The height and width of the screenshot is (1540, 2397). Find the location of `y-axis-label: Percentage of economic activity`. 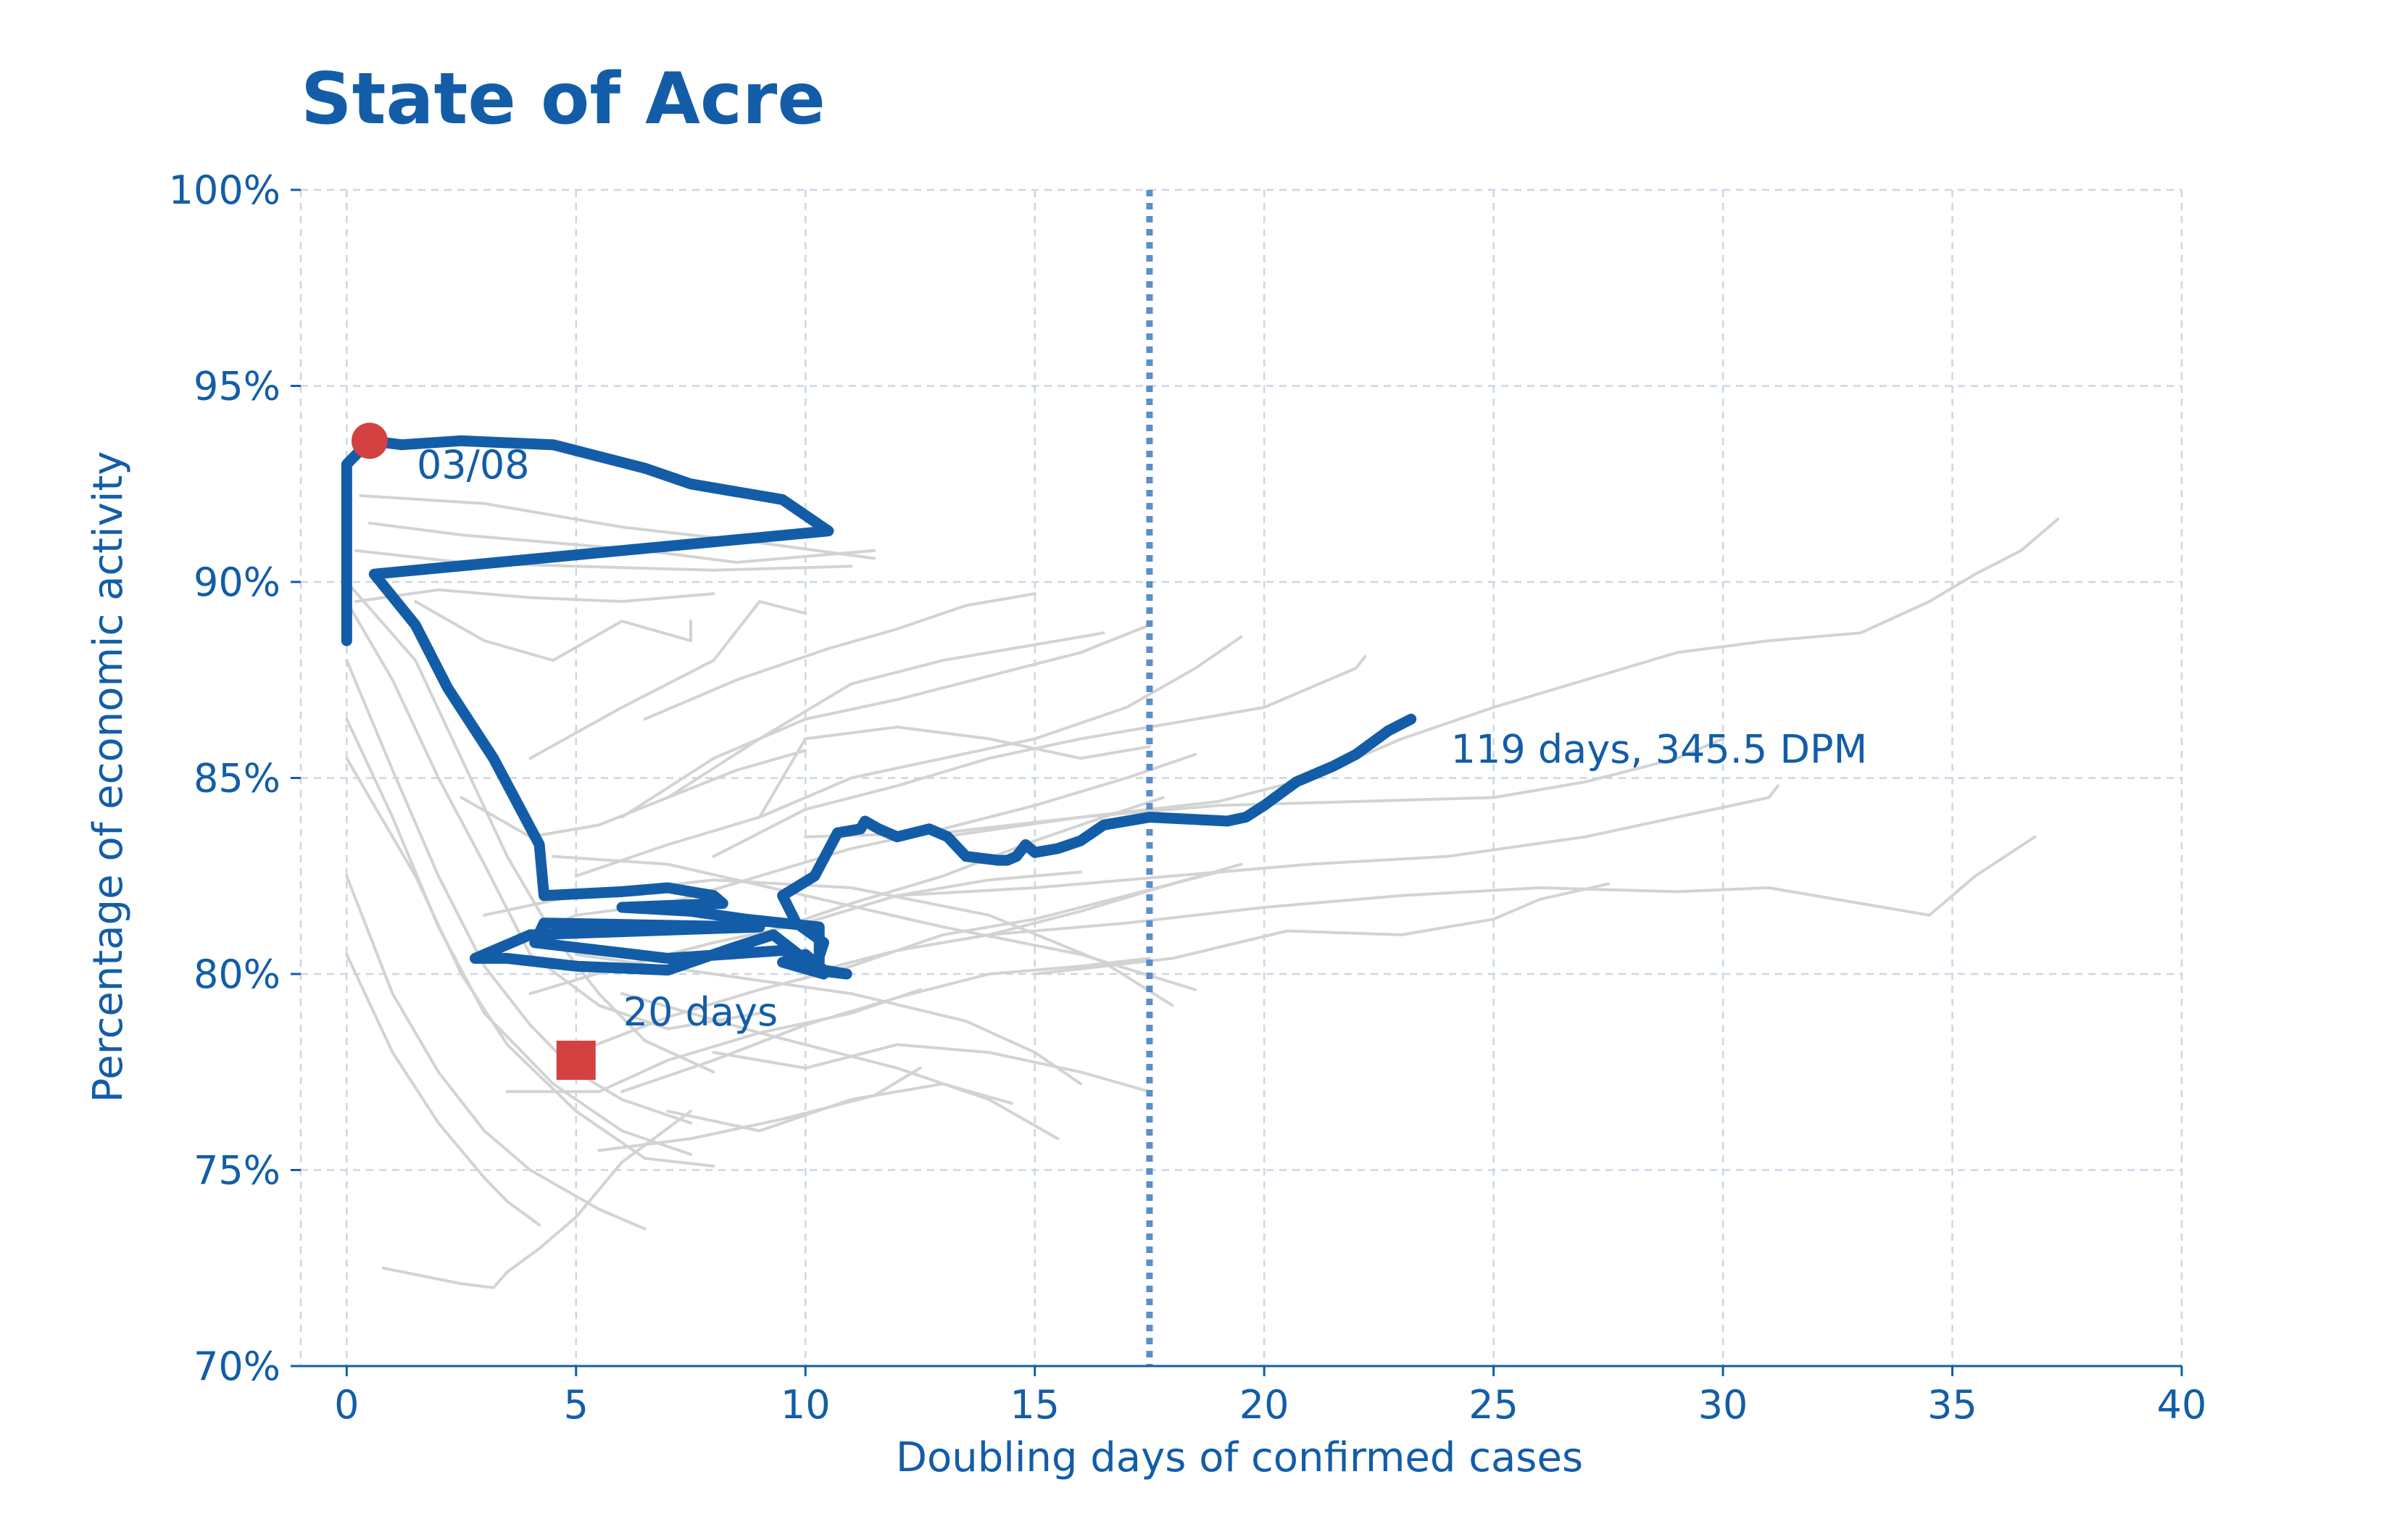

y-axis-label: Percentage of economic activity is located at coordinates (108, 777).